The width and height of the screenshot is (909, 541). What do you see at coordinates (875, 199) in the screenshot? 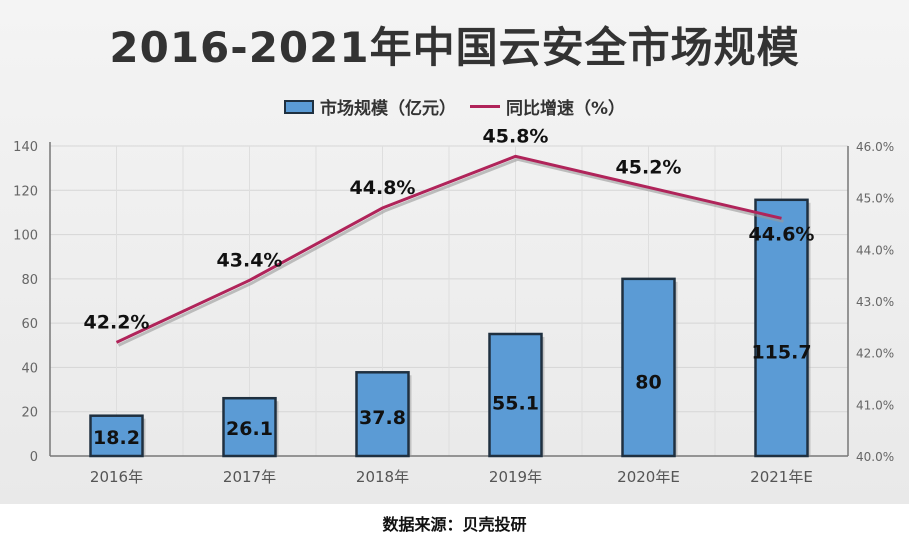
I see `y-right-tick-label: 45.0%` at bounding box center [875, 199].